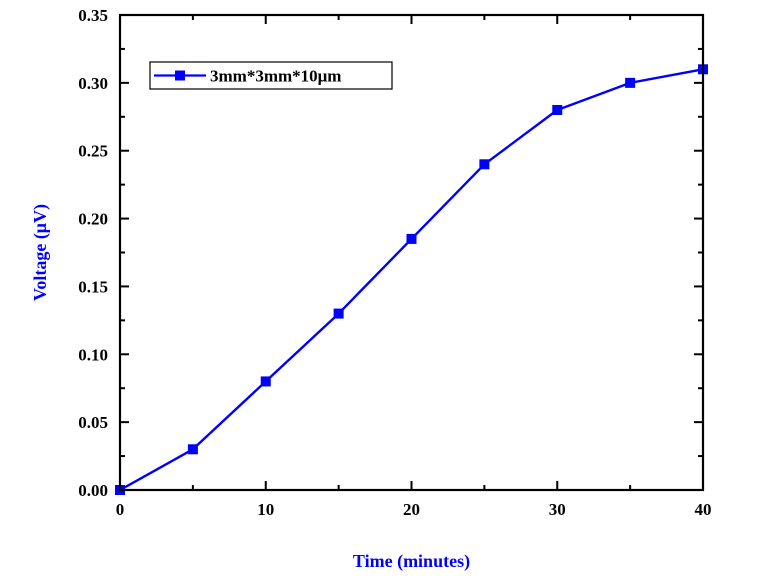 This screenshot has height=582, width=760. What do you see at coordinates (93, 286) in the screenshot?
I see `y-tick-label: 0.15` at bounding box center [93, 286].